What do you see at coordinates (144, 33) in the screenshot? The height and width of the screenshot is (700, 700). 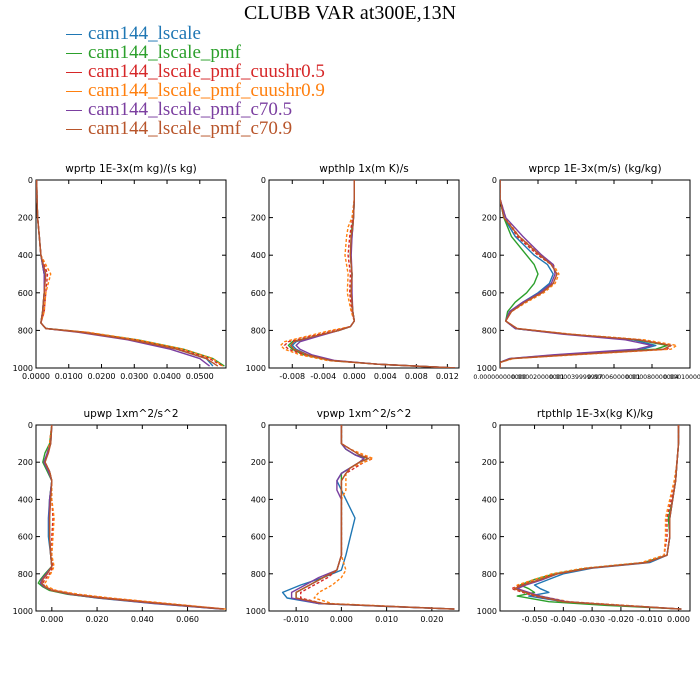 I see `legend-label: cam144_lscale` at bounding box center [144, 33].